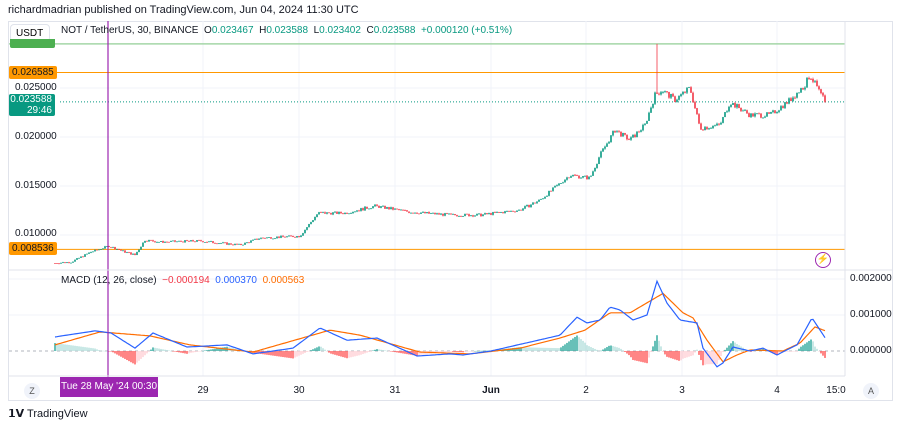 This screenshot has width=900, height=426. Describe the element at coordinates (871, 350) in the screenshot. I see `macd-tick: 0.000000` at that location.